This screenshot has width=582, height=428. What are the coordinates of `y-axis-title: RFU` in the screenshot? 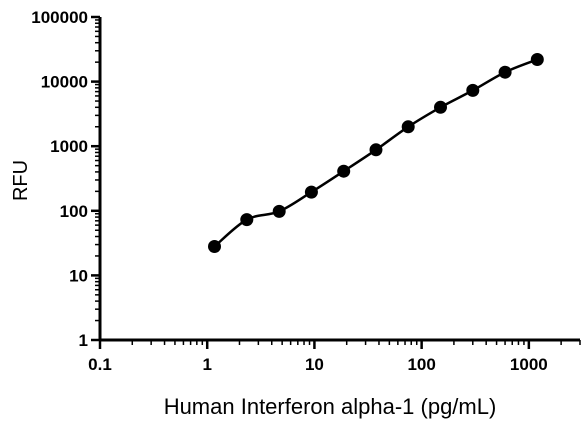 It's located at (21, 180).